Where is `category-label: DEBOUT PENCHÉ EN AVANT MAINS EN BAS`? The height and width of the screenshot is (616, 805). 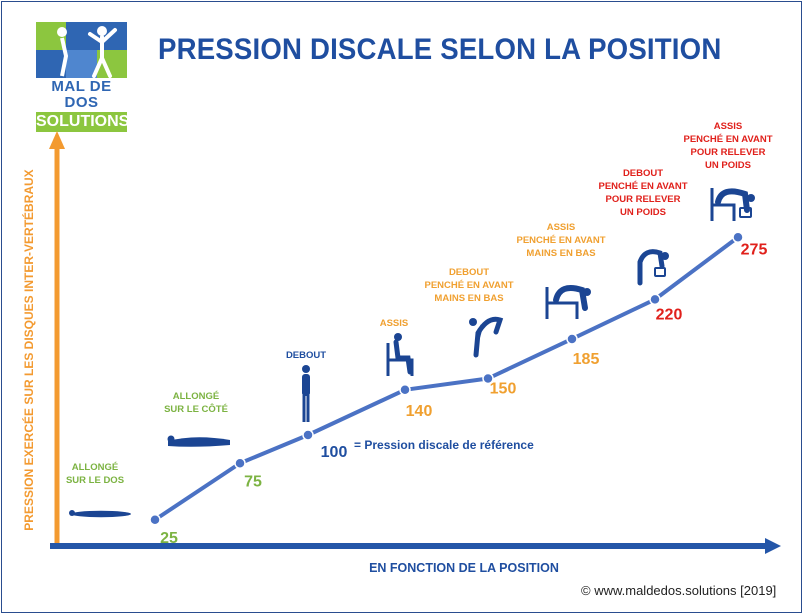 category-label: DEBOUT PENCHÉ EN AVANT MAINS EN BAS is located at coordinates (468, 285).